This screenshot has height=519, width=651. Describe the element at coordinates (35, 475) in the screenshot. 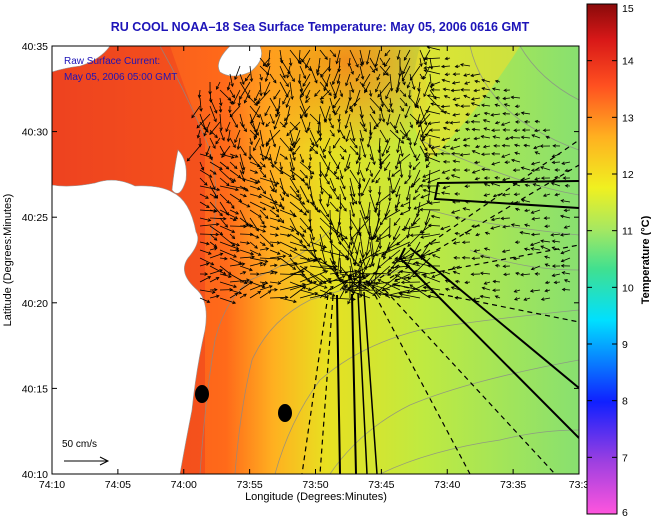

I see `y-tick-label: 40:10` at that location.